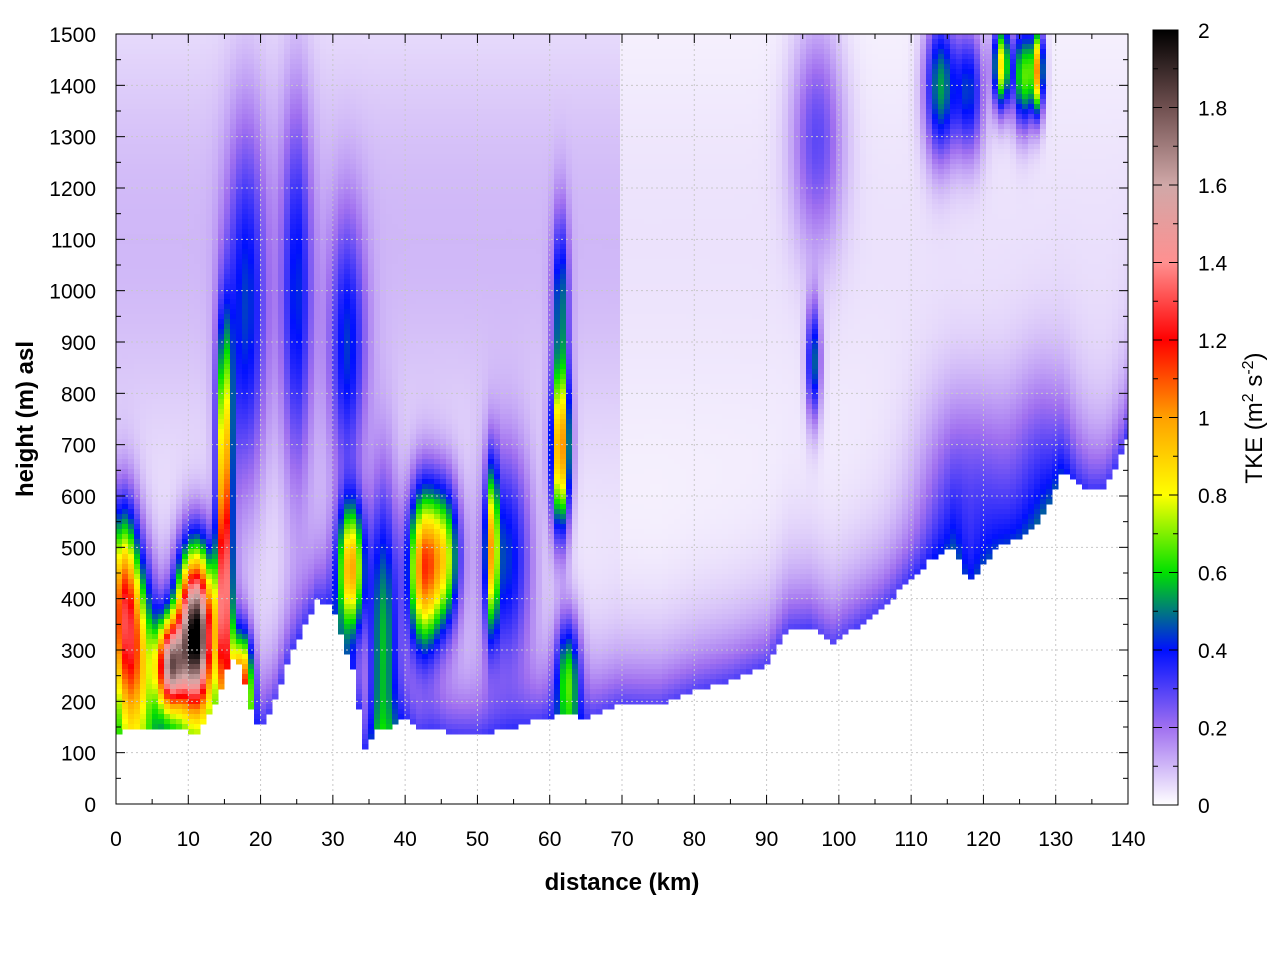 Image resolution: width=1280 pixels, height=960 pixels. Describe the element at coordinates (72, 86) in the screenshot. I see `y-tick-label: 1400` at that location.